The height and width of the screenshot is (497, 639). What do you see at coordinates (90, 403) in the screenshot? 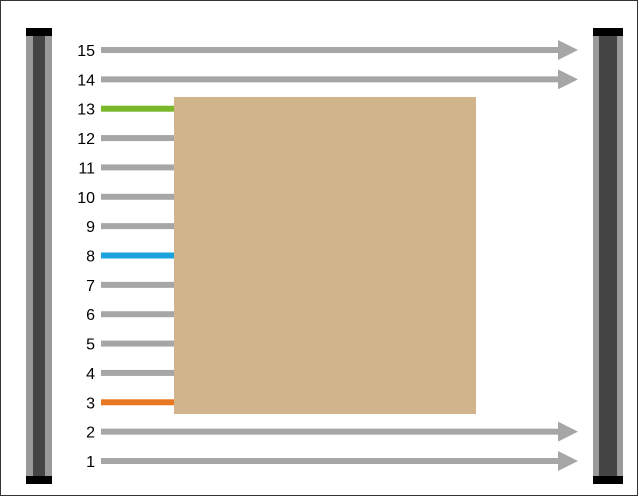
I see `beam-label-3: 3` at bounding box center [90, 403].